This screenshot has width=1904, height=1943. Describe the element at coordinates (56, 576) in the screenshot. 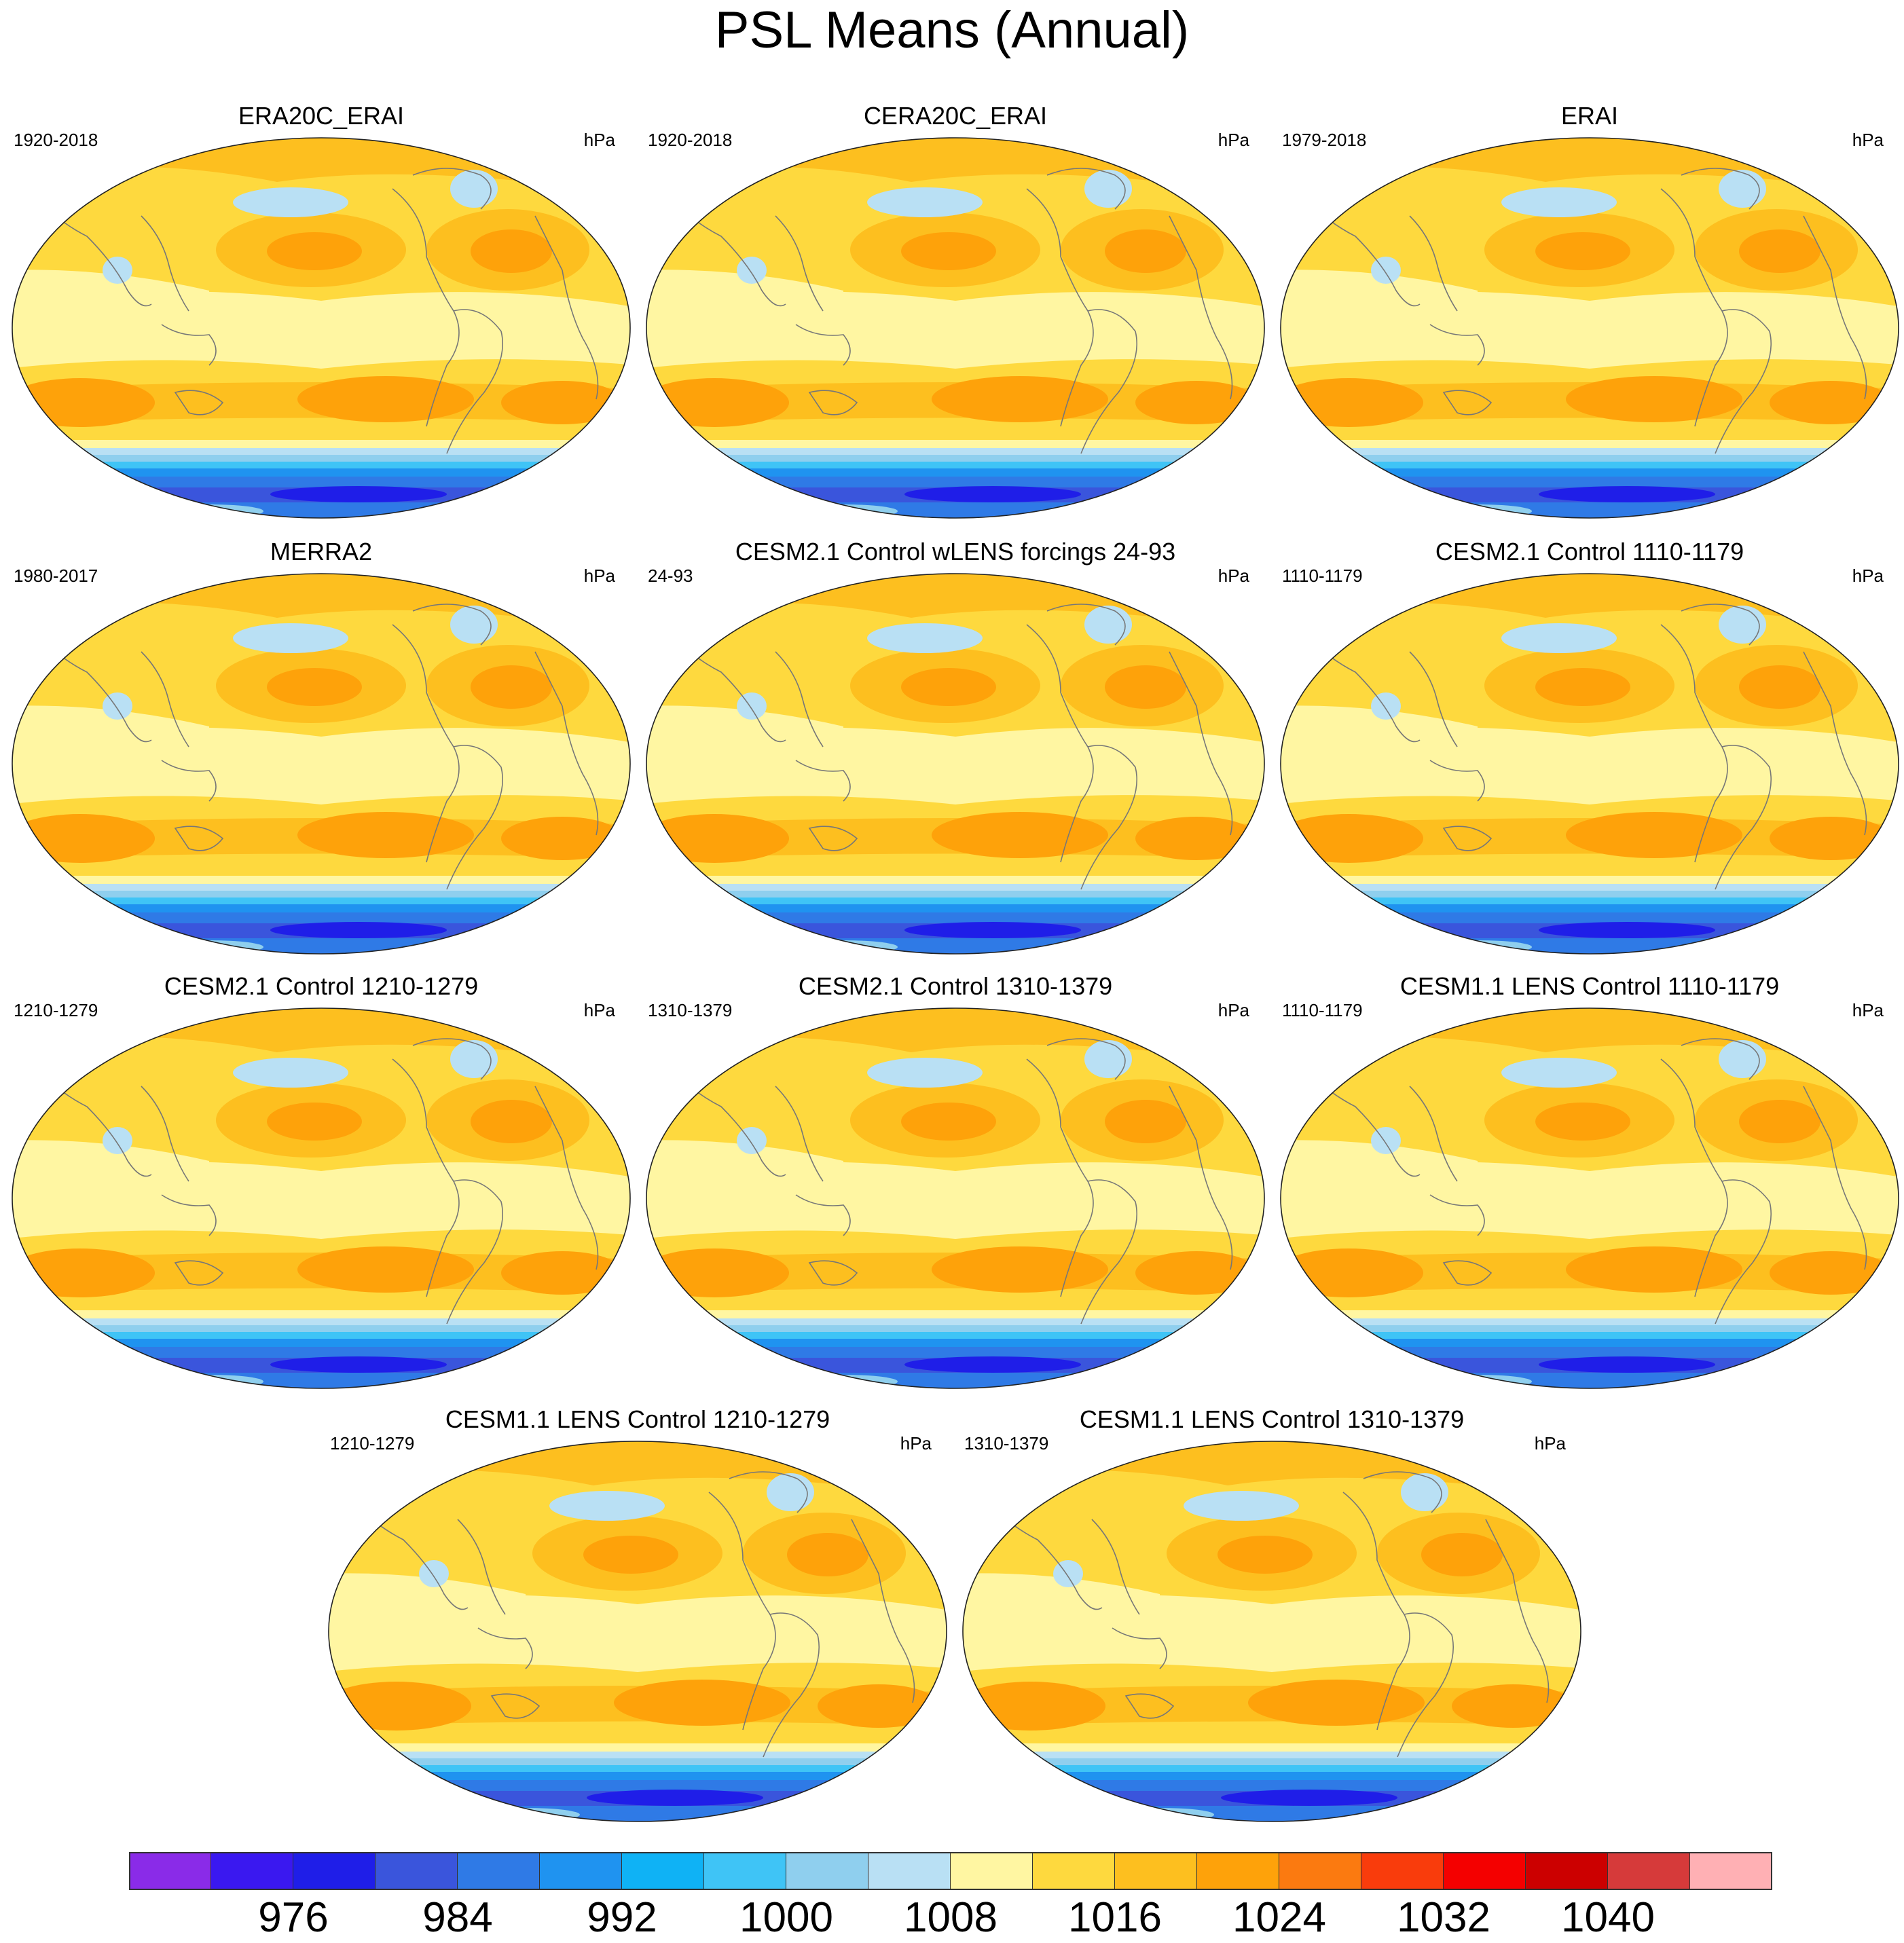

I see `panel-period-label: 1980-2017` at that location.